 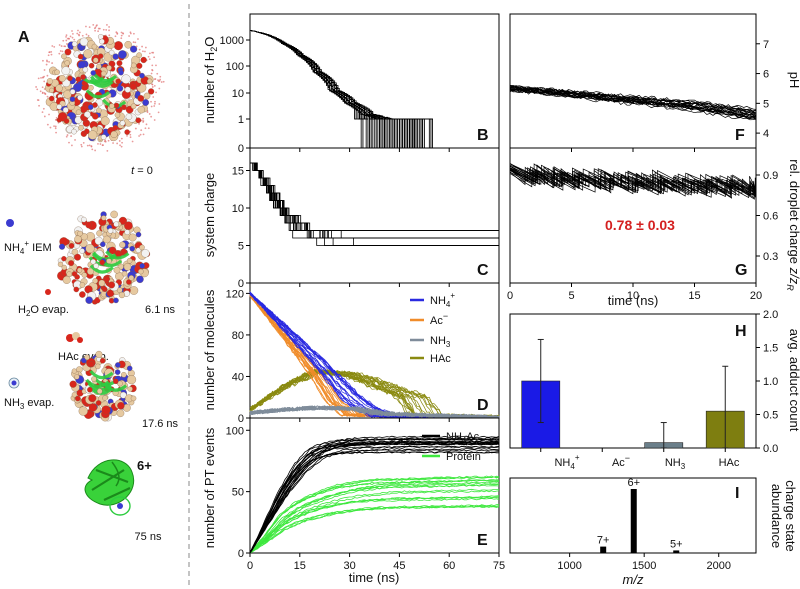 What do you see at coordinates (148, 537) in the screenshot?
I see `snapshot-time-label: 75 ns` at bounding box center [148, 537].